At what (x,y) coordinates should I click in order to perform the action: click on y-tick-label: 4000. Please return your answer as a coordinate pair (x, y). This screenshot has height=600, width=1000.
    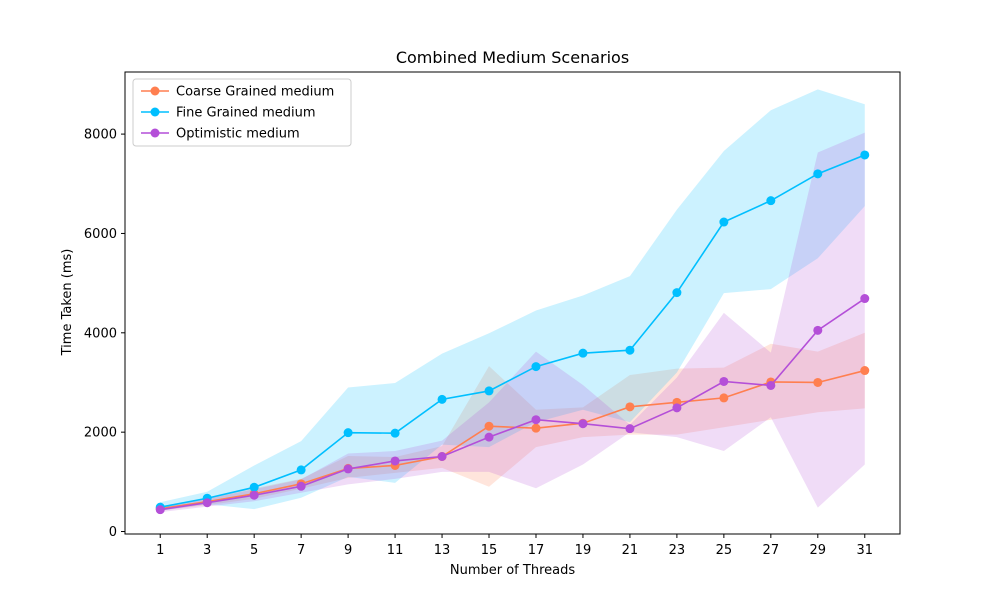
    Looking at the image, I should click on (100, 333).